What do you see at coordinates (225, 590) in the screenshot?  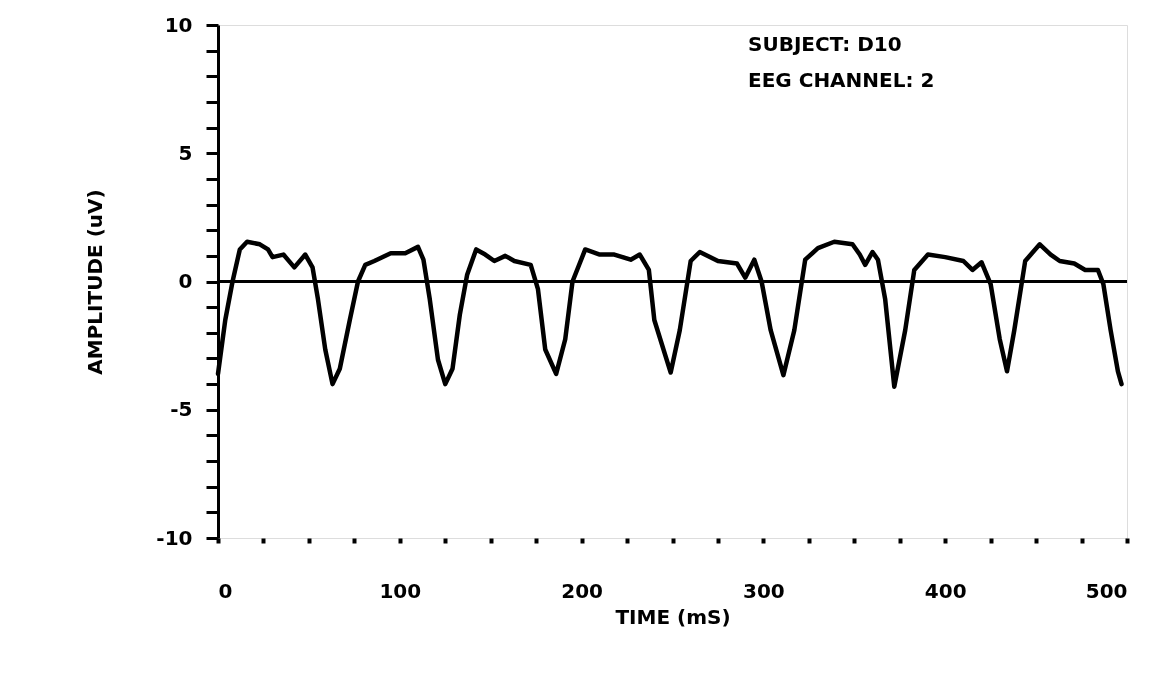 I see `x-tick-label: 0` at bounding box center [225, 590].